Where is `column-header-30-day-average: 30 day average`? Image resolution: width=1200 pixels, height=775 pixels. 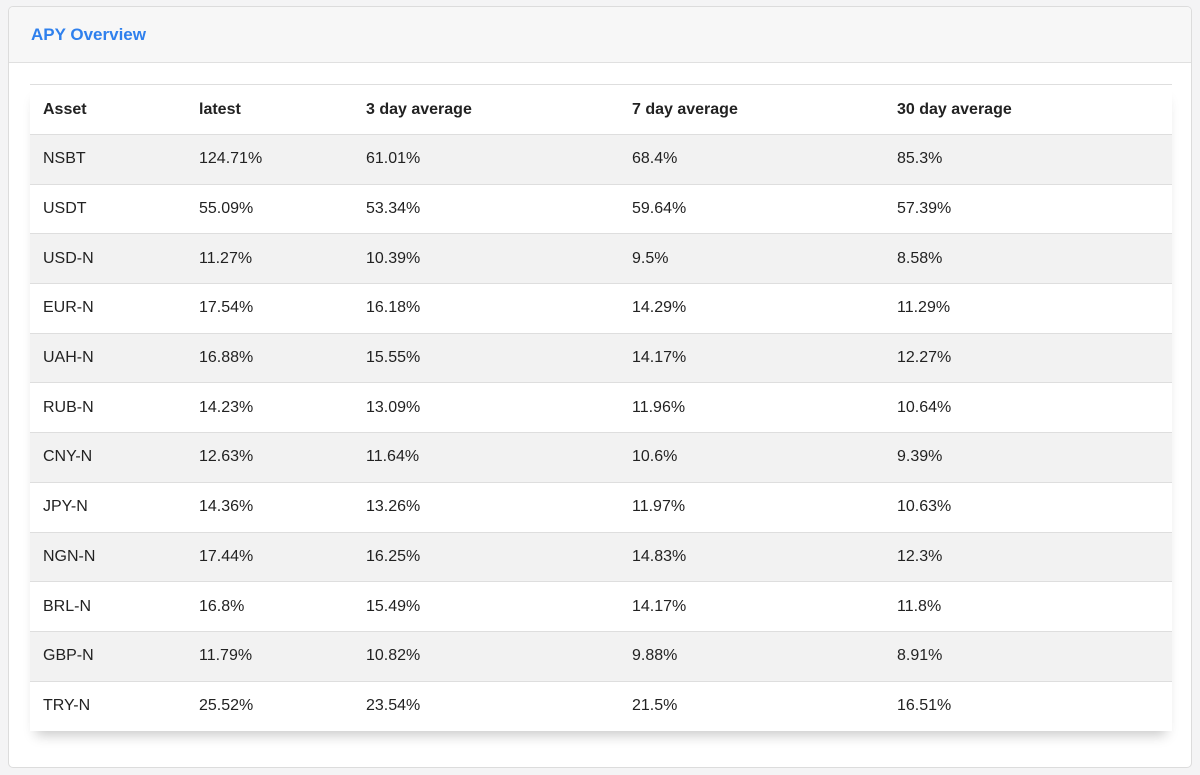 column-header-30-day-average: 30 day average is located at coordinates (1028, 109).